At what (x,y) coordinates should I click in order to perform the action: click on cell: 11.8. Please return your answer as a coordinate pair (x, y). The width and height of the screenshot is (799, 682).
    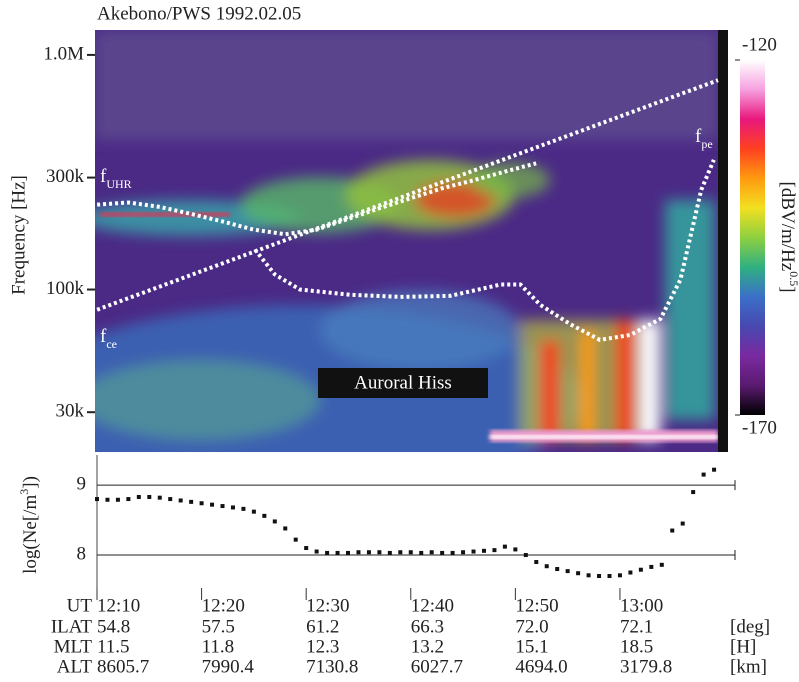
    Looking at the image, I should click on (218, 646).